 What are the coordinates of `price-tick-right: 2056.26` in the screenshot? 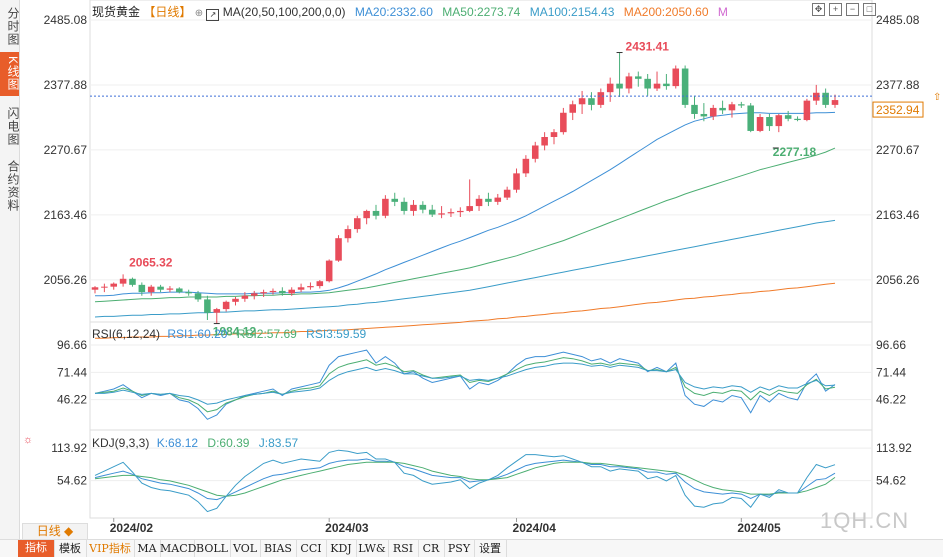 It's located at (898, 280).